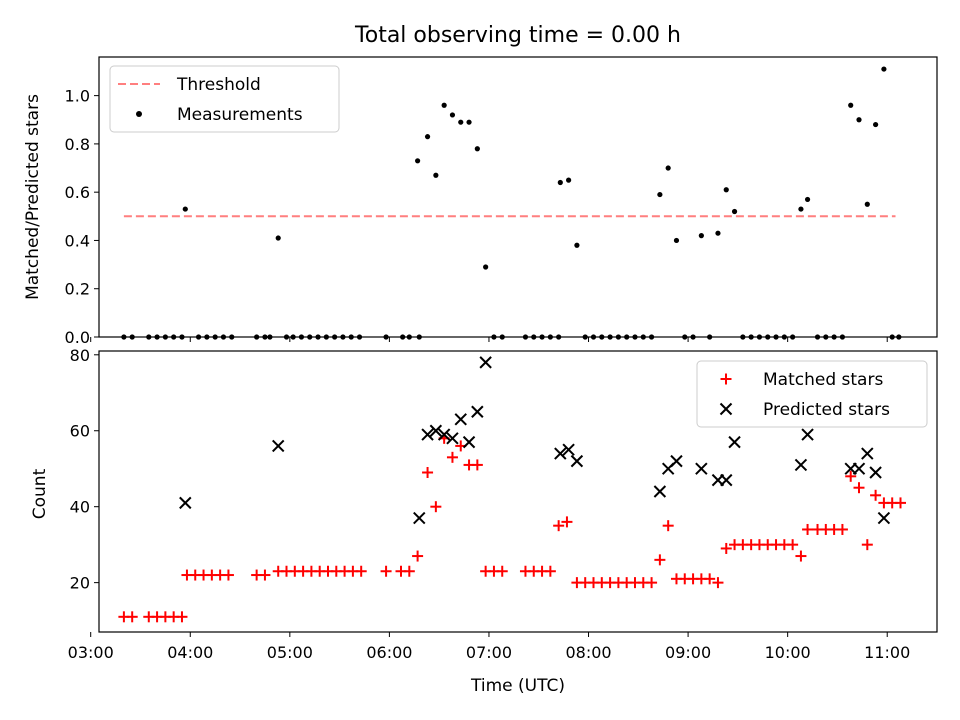 The width and height of the screenshot is (960, 720). I want to click on top-y-tick-label: 1.0, so click(77, 96).